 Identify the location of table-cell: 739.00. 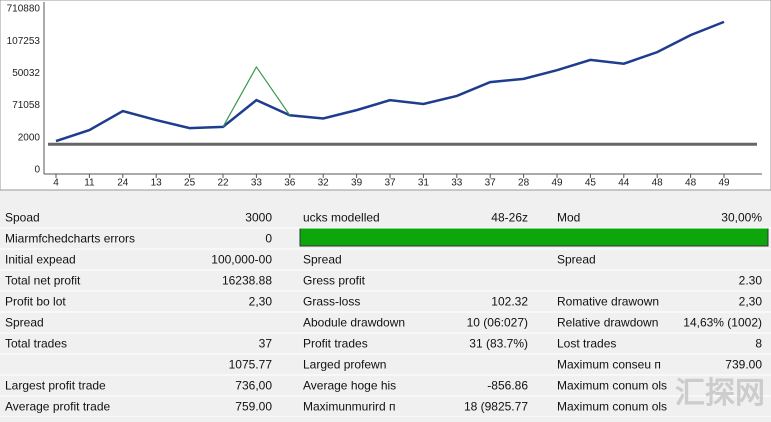
(743, 365).